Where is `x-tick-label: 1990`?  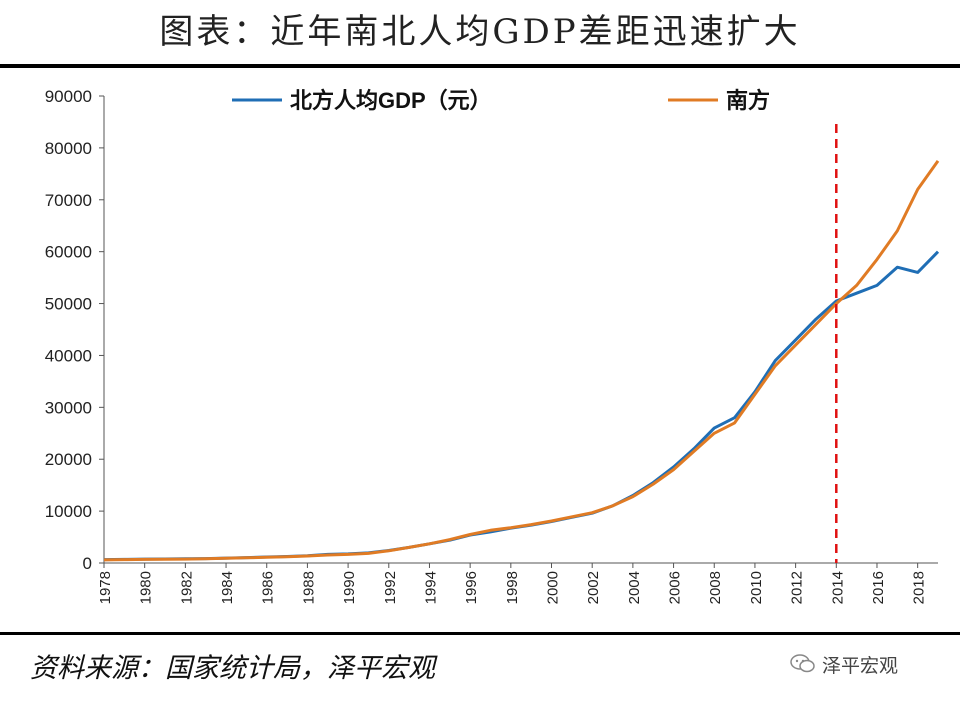
x-tick-label: 1990 is located at coordinates (349, 587).